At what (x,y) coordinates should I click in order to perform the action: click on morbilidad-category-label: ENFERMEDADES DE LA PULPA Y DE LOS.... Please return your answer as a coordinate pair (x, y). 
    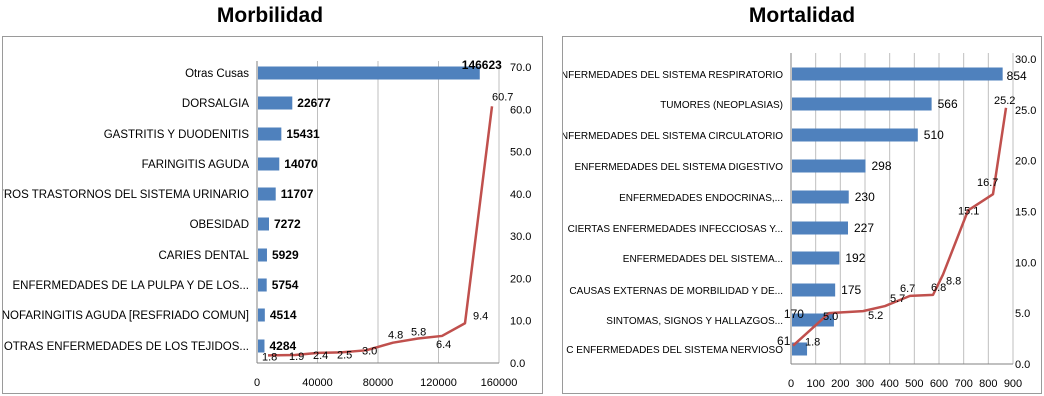
    Looking at the image, I should click on (131, 286).